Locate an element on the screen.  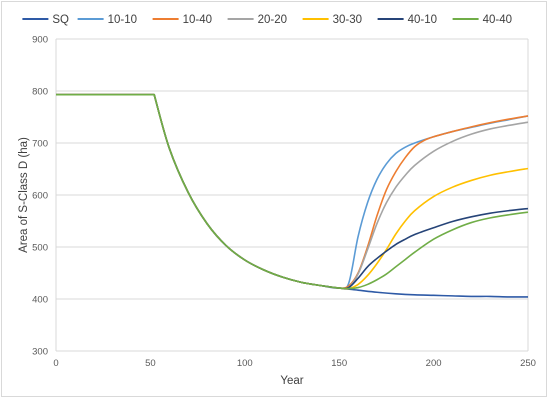
x-tick-label: 0 is located at coordinates (55, 363).